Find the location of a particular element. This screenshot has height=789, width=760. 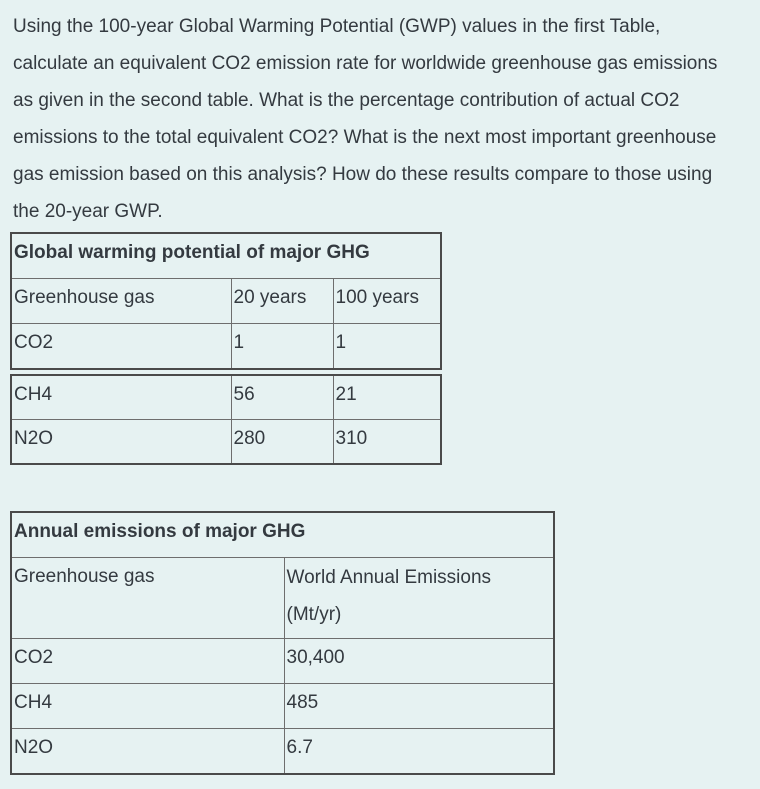

gwp-cell-n2o-20yr: 280 is located at coordinates (282, 442).